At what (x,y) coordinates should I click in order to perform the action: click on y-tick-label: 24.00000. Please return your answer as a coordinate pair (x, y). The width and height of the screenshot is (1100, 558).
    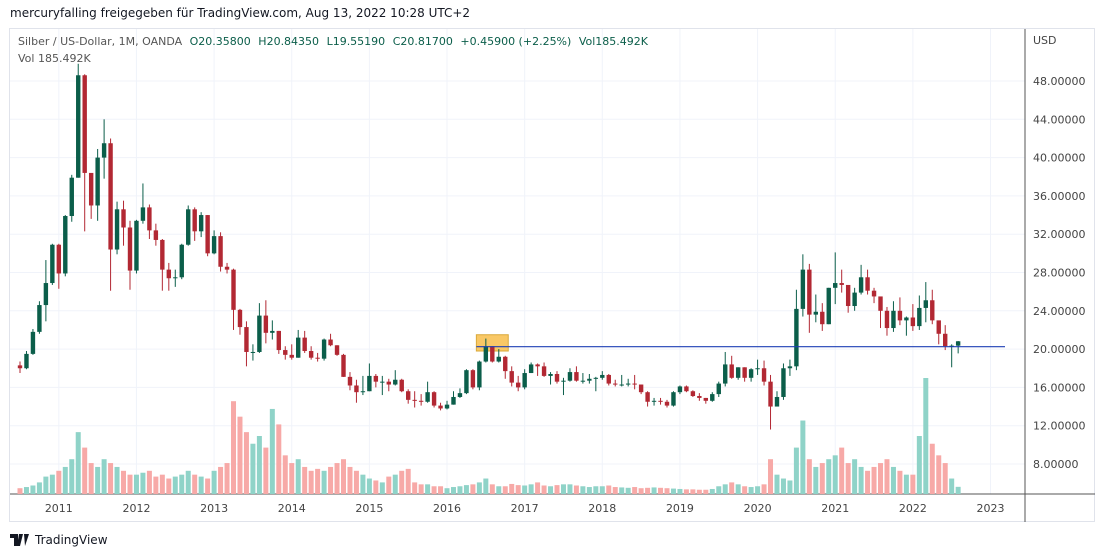
    Looking at the image, I should click on (1059, 311).